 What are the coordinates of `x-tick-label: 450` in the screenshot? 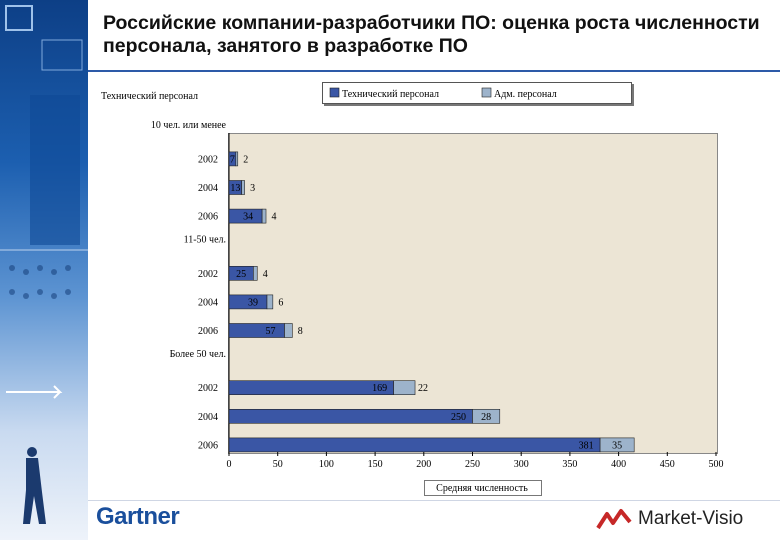 It's located at (667, 464).